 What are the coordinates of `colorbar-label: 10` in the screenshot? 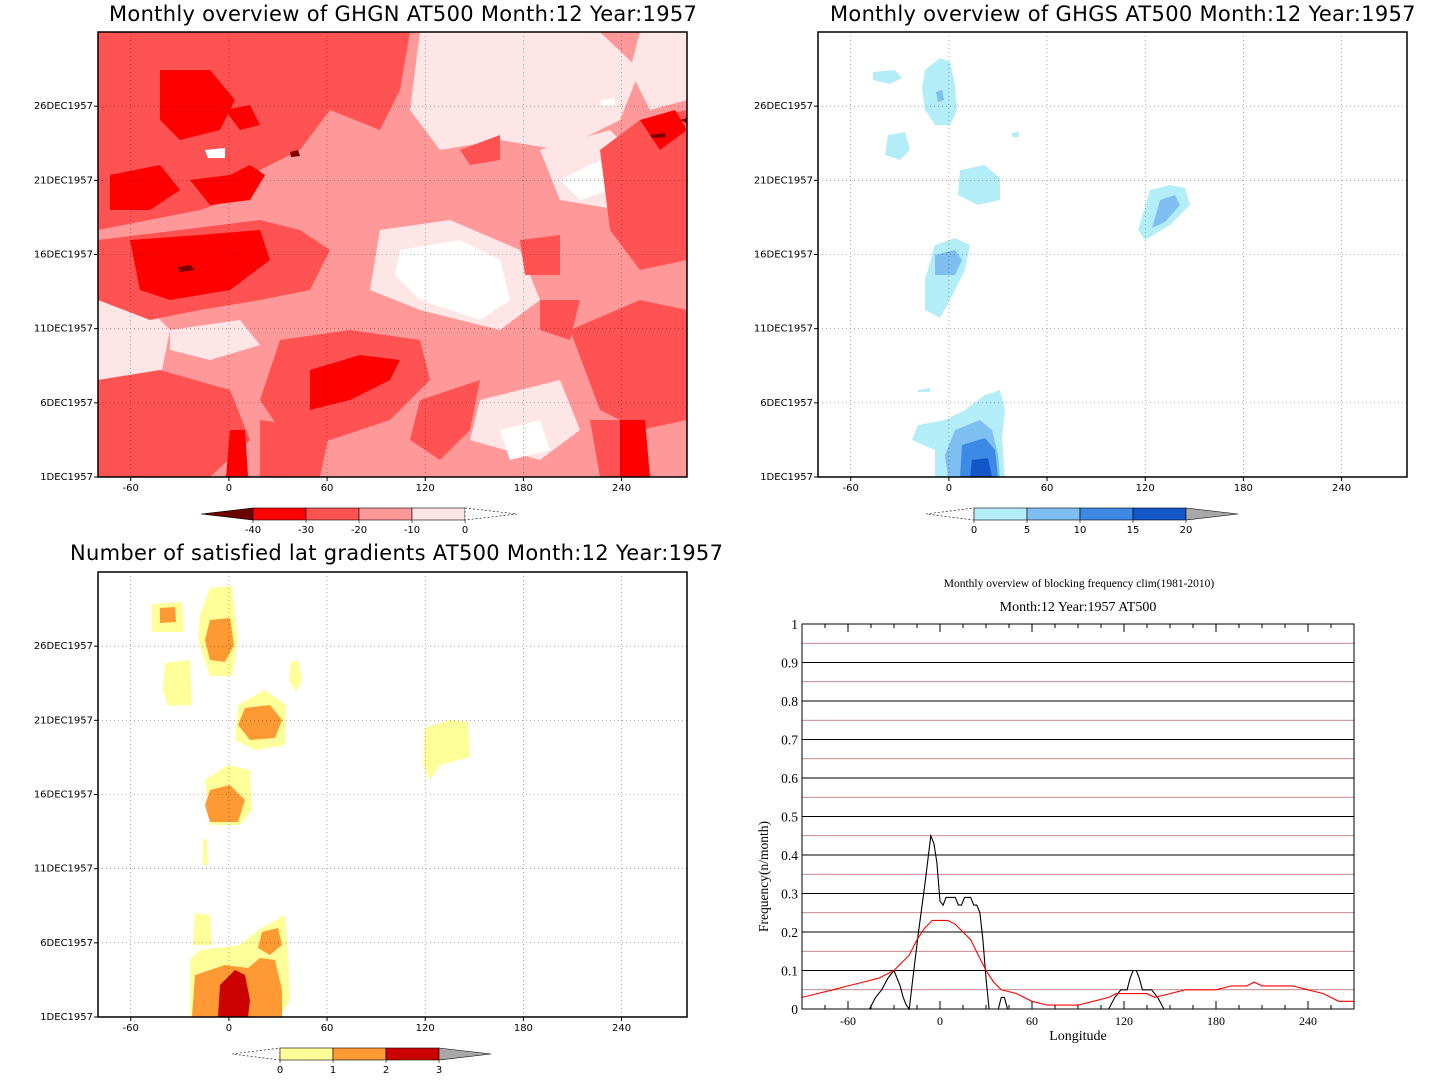 It's located at (1080, 530).